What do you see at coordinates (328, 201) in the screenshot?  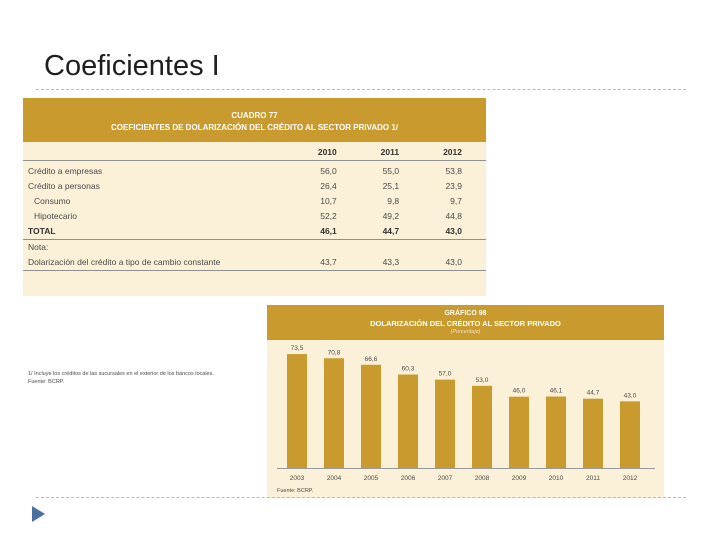 I see `cell-value: 10,7` at bounding box center [328, 201].